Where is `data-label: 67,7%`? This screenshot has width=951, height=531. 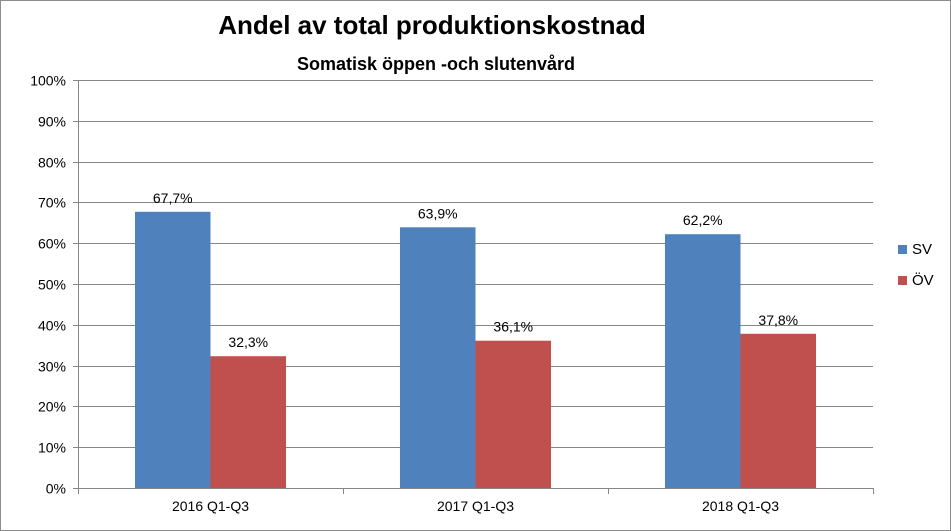
data-label: 67,7% is located at coordinates (173, 198).